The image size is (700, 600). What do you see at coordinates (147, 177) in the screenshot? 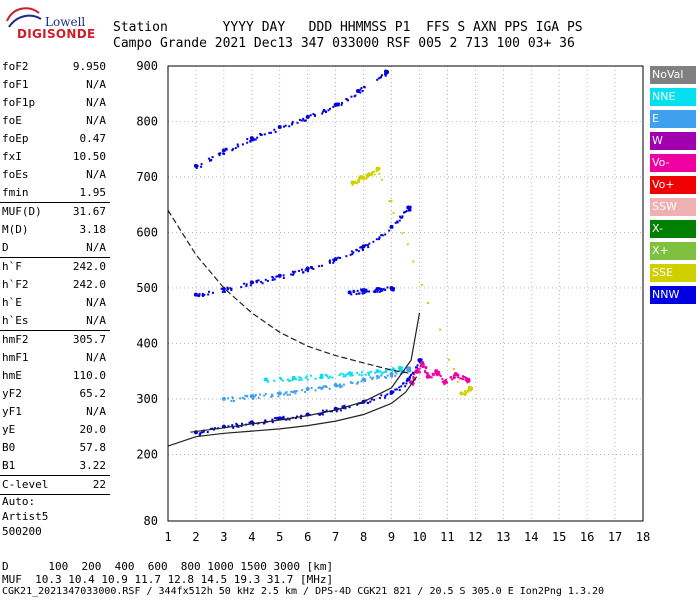
I see `y-tick-label: 700` at bounding box center [147, 177].